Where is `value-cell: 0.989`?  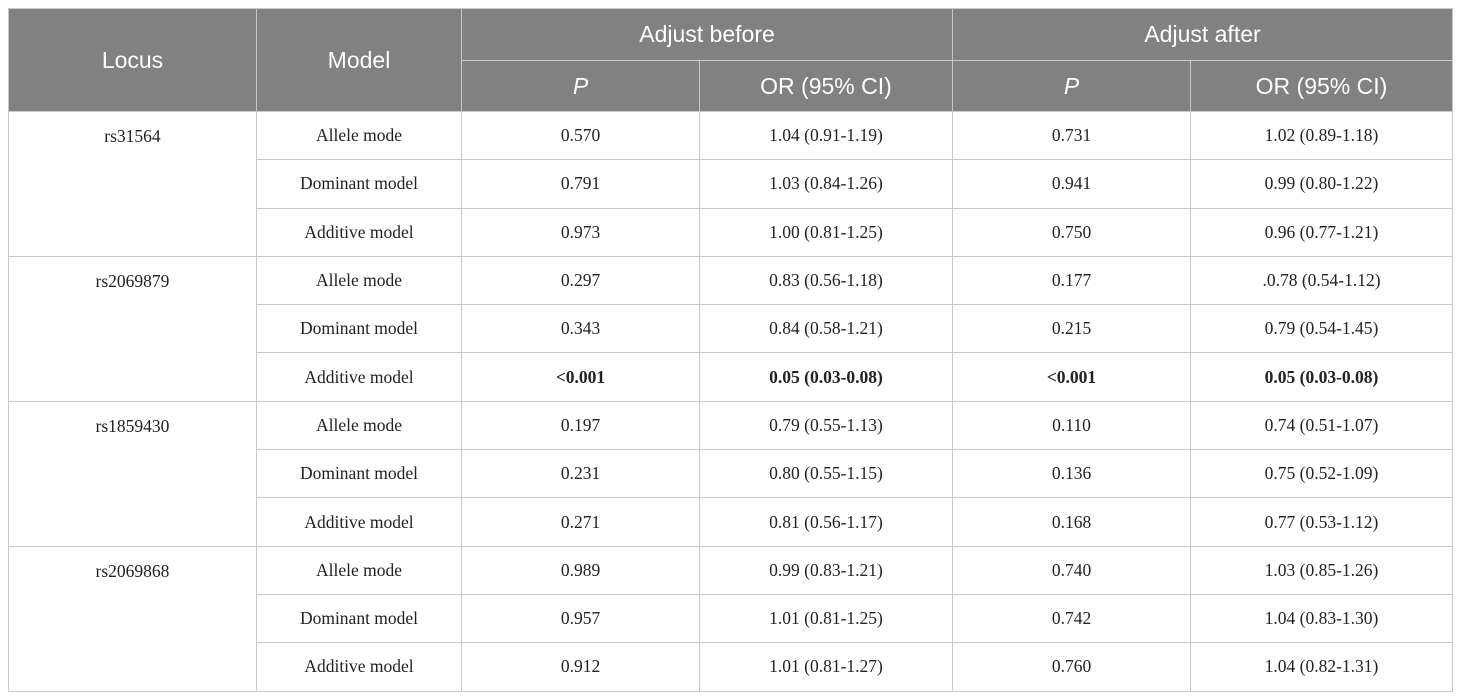 value-cell: 0.989 is located at coordinates (580, 570).